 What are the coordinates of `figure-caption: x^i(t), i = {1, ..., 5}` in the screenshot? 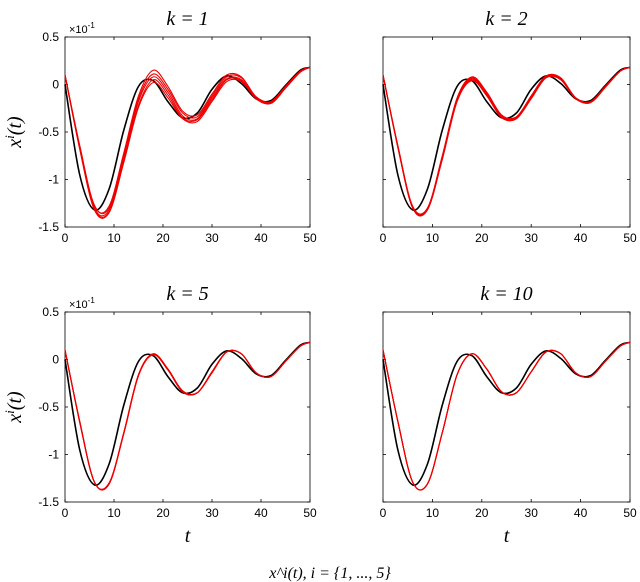 It's located at (329, 573).